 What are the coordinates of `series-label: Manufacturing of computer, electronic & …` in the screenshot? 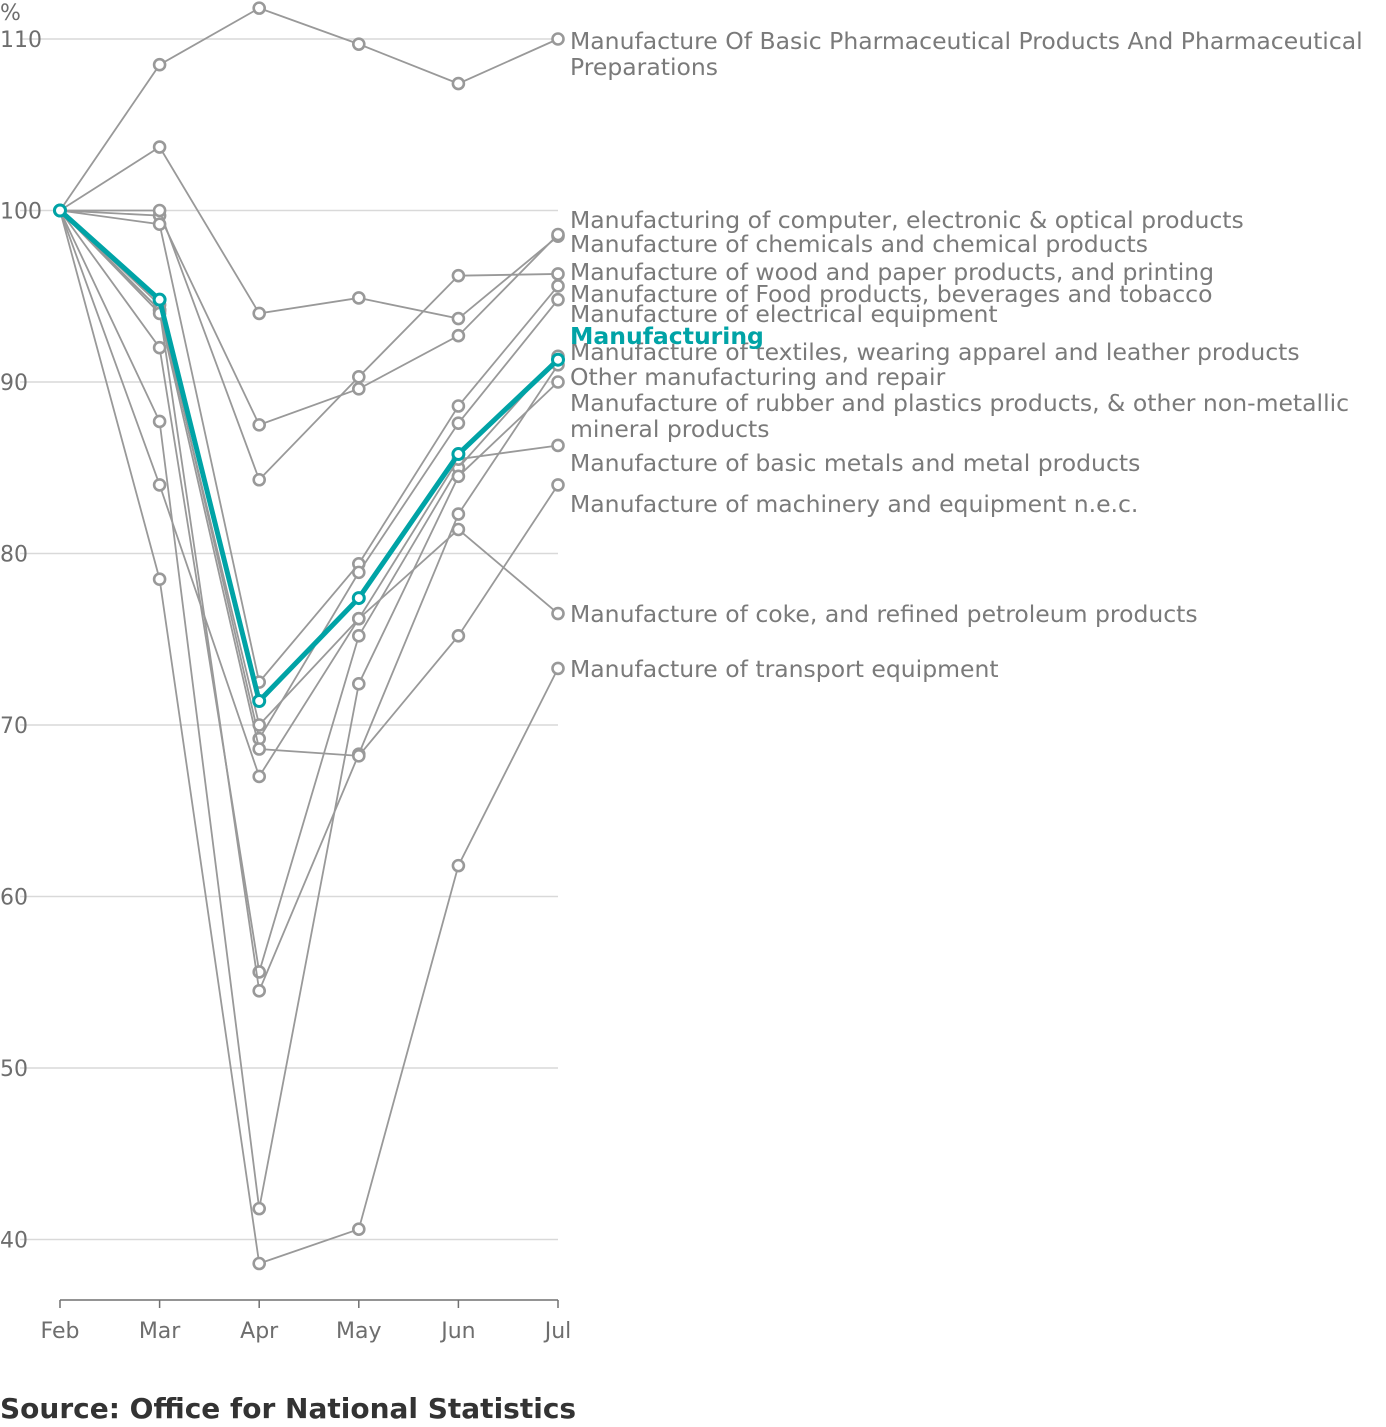 It's located at (907, 220).